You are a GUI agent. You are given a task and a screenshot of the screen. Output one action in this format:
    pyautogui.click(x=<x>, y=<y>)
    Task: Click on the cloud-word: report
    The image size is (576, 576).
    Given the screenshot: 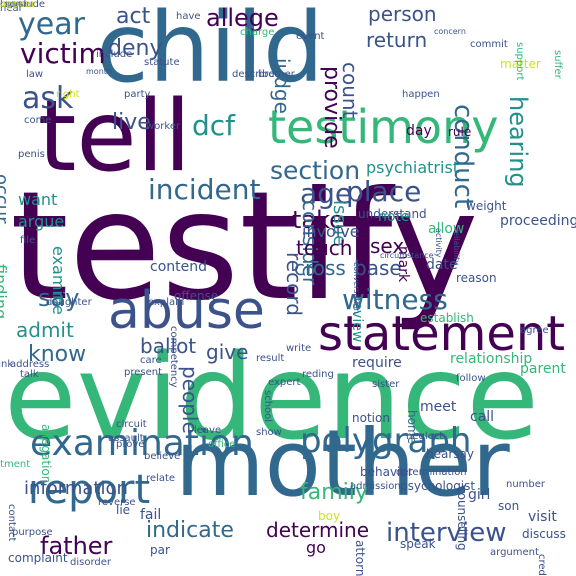 What is the action you would take?
    pyautogui.click(x=89, y=490)
    